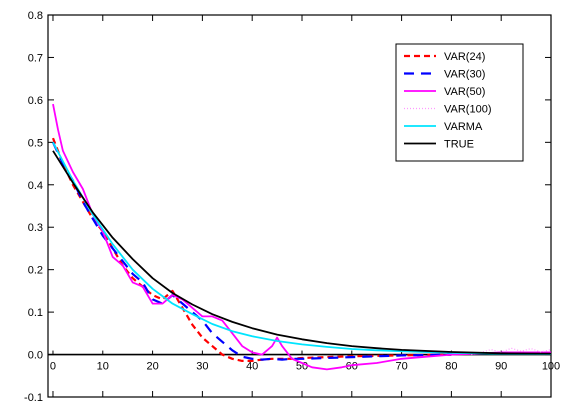 The height and width of the screenshot is (406, 563). What do you see at coordinates (467, 110) in the screenshot?
I see `legend-label: VAR(100)` at bounding box center [467, 110].